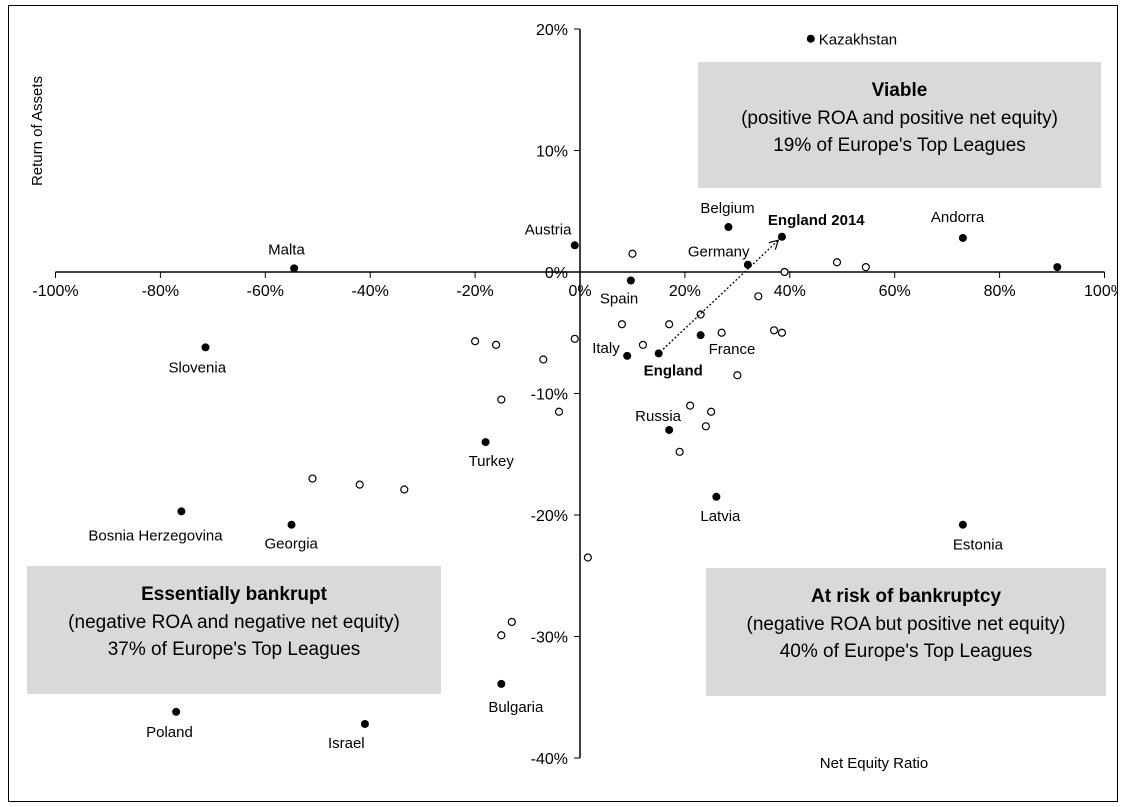 Image resolution: width=1127 pixels, height=807 pixels. Describe the element at coordinates (619, 299) in the screenshot. I see `point-label: Spain` at that location.